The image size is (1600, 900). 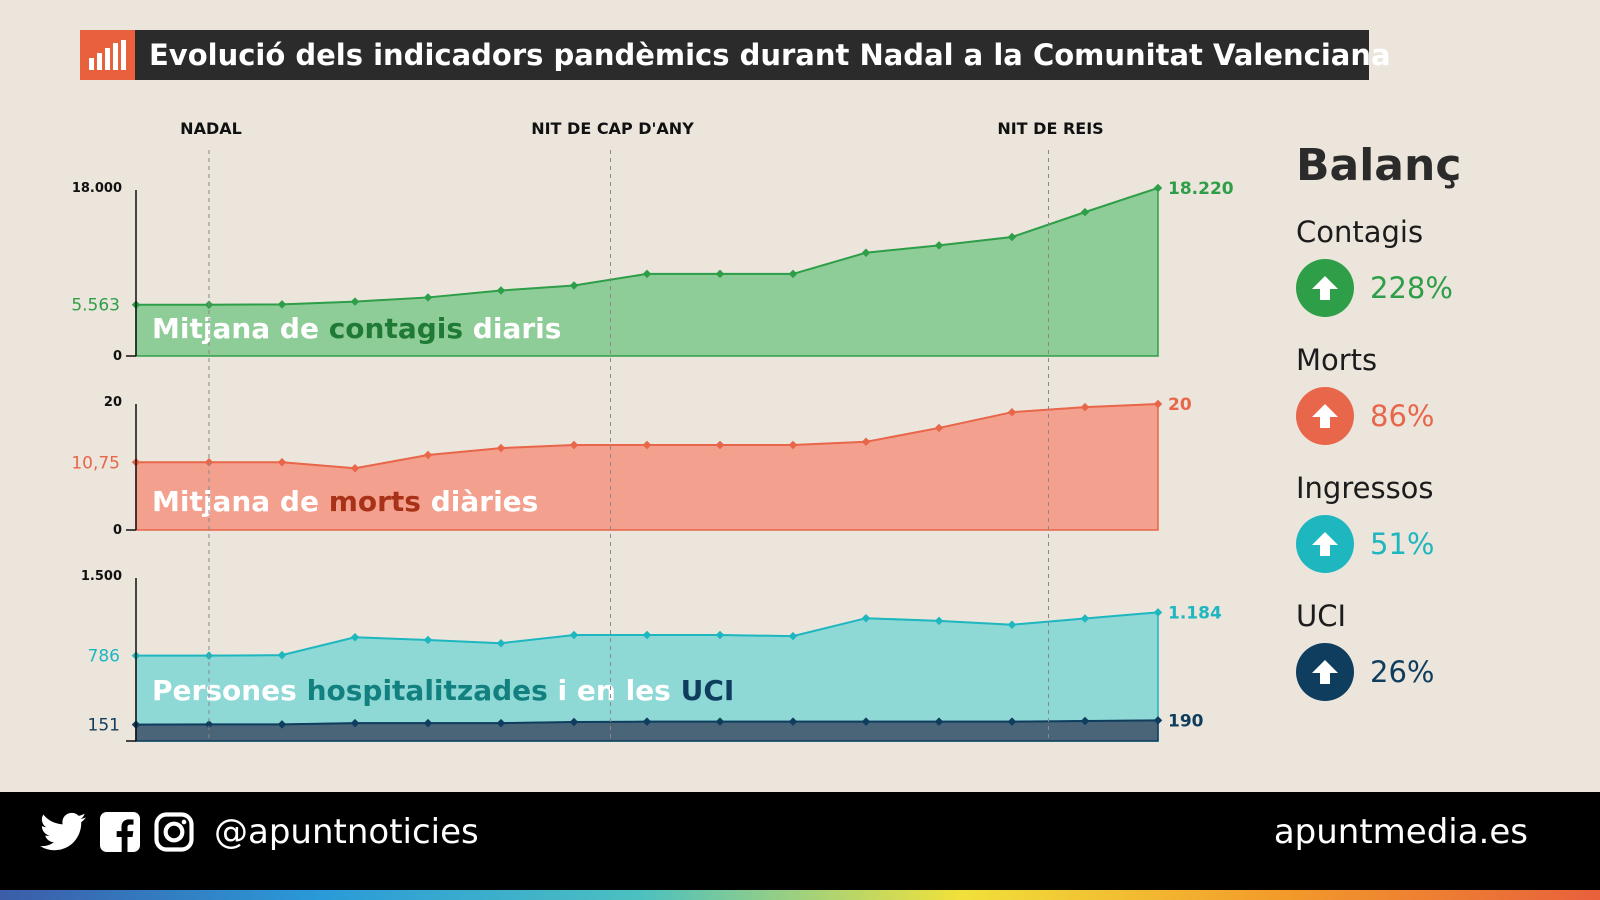 I want to click on end-value-label: 1.184, so click(x=1195, y=613).